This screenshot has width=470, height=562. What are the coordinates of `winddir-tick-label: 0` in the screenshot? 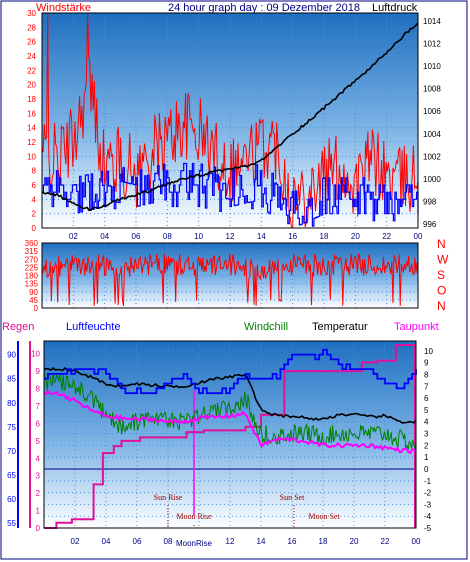 It's located at (36, 308).